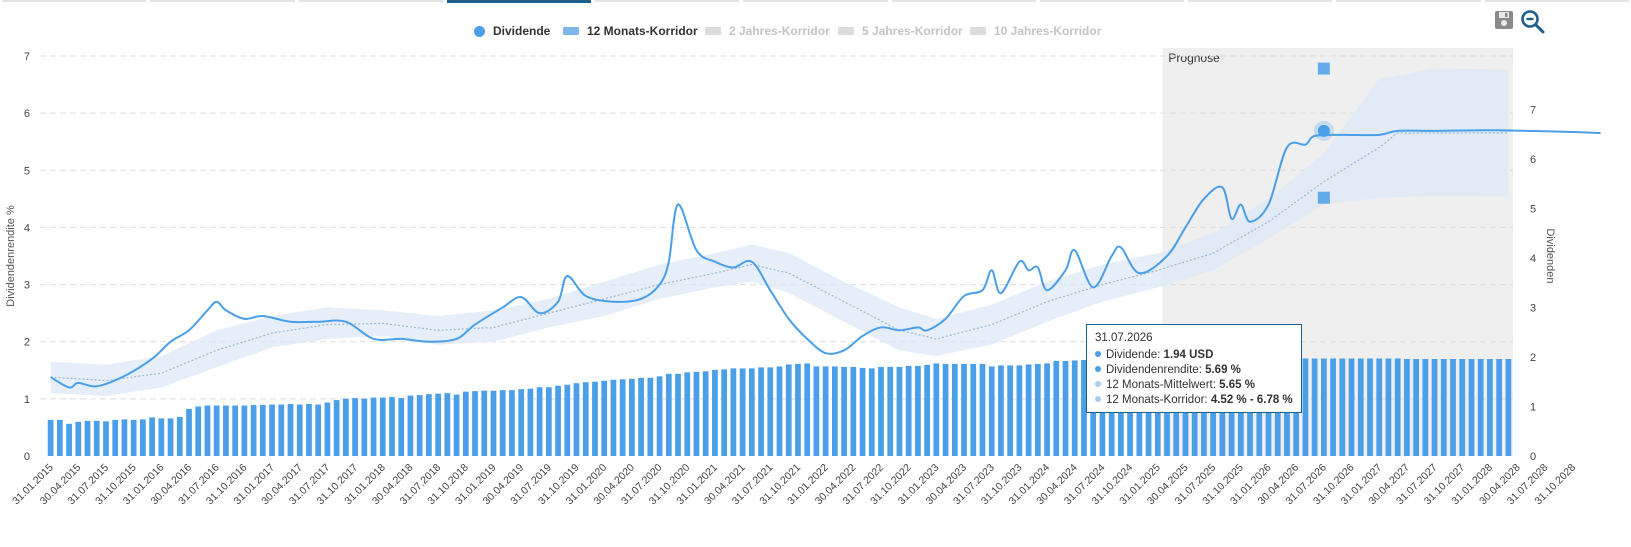  I want to click on tooltip-label: 12 Monats-Korridor:, so click(1158, 400).